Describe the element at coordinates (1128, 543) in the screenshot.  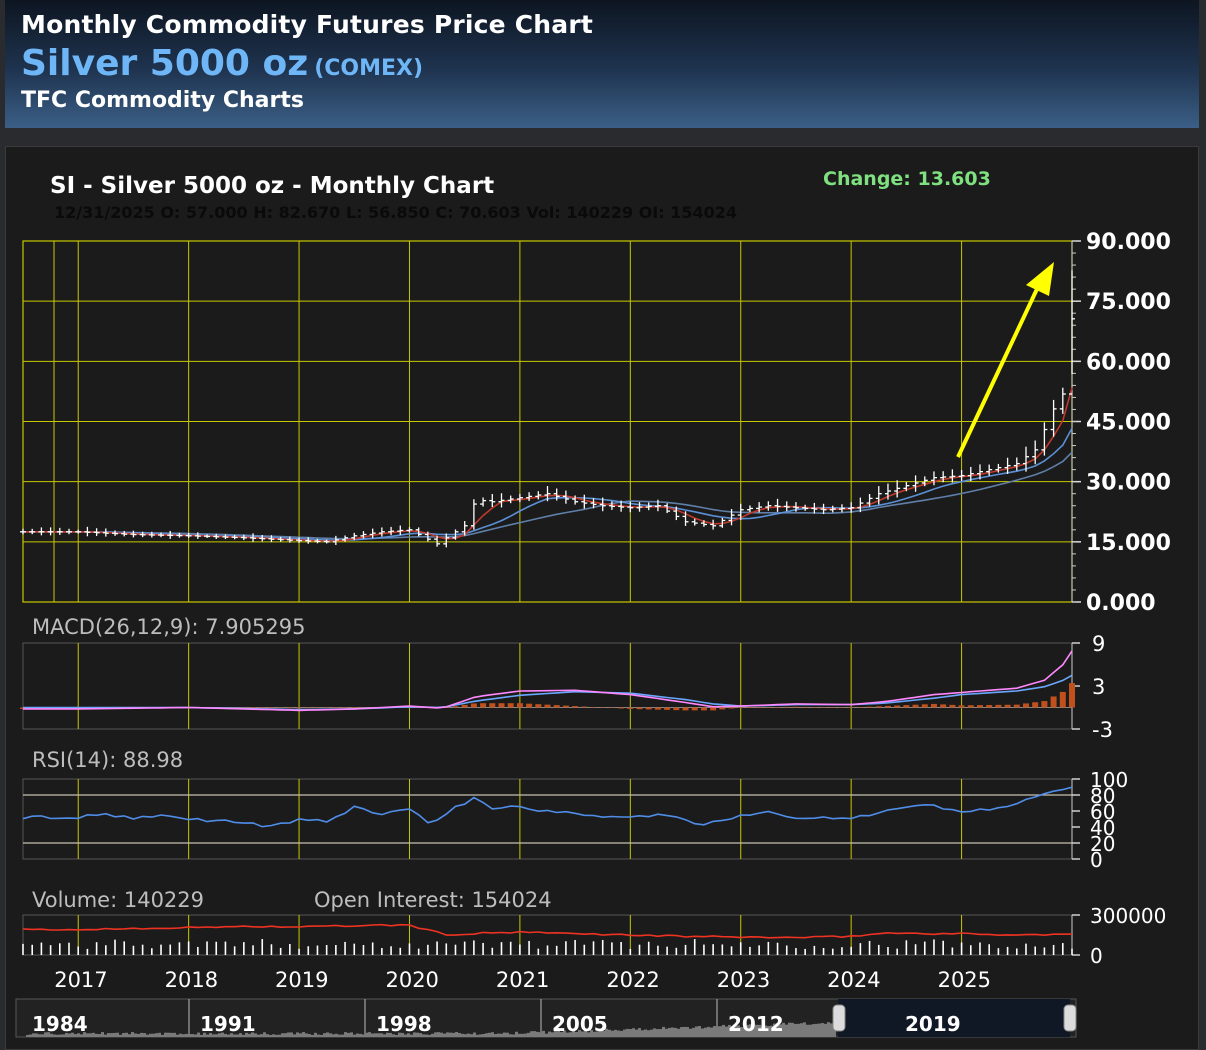
I see `price-tick-label: 15.000` at that location.